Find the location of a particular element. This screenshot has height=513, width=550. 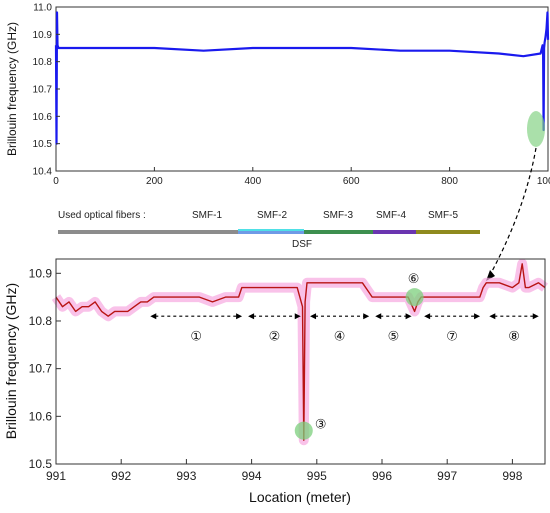

overview-y-axis-title: Brillouin frequency (GHz) is located at coordinates (12, 89).